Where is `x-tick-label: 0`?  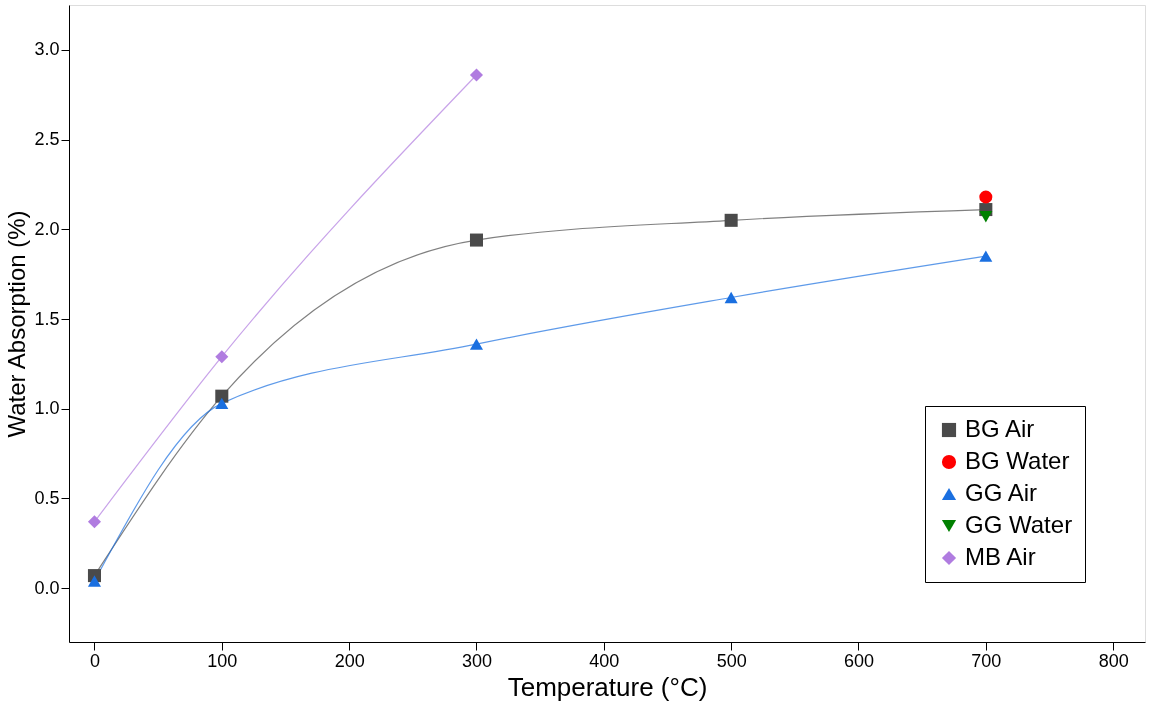 x-tick-label: 0 is located at coordinates (94, 660).